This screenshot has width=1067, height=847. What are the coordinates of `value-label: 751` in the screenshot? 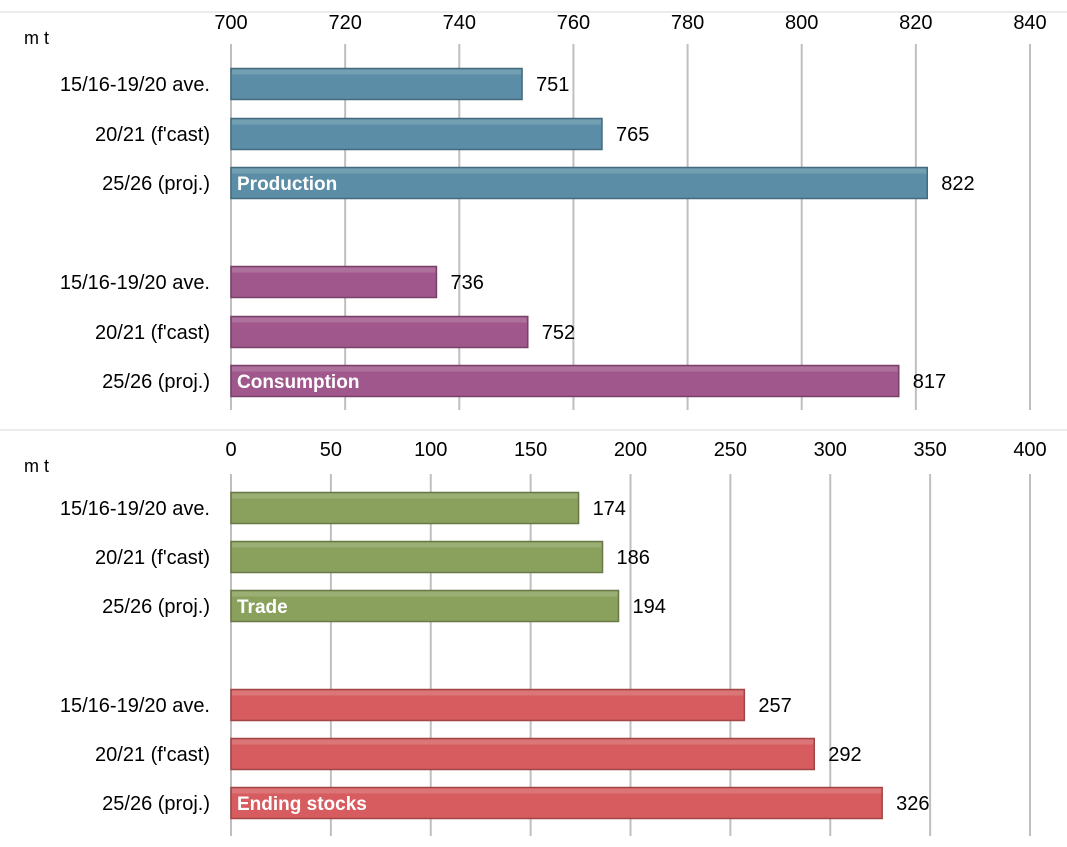 It's located at (552, 85).